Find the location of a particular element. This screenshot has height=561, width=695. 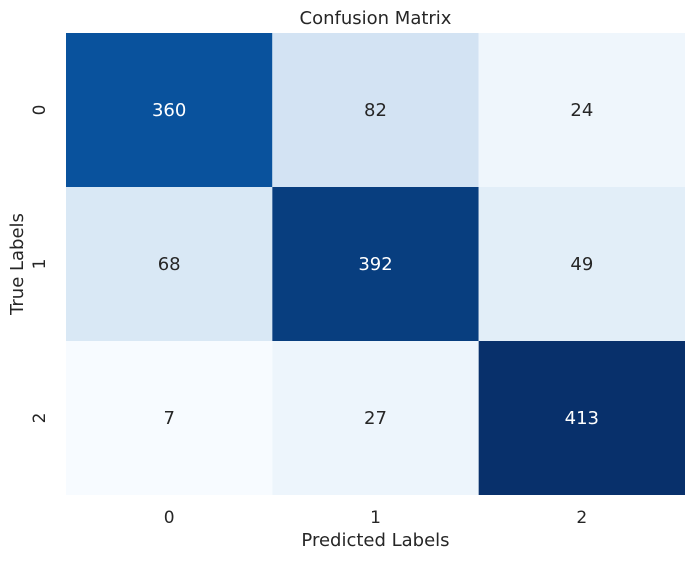

x-tick-label-1: 1 is located at coordinates (375, 518).